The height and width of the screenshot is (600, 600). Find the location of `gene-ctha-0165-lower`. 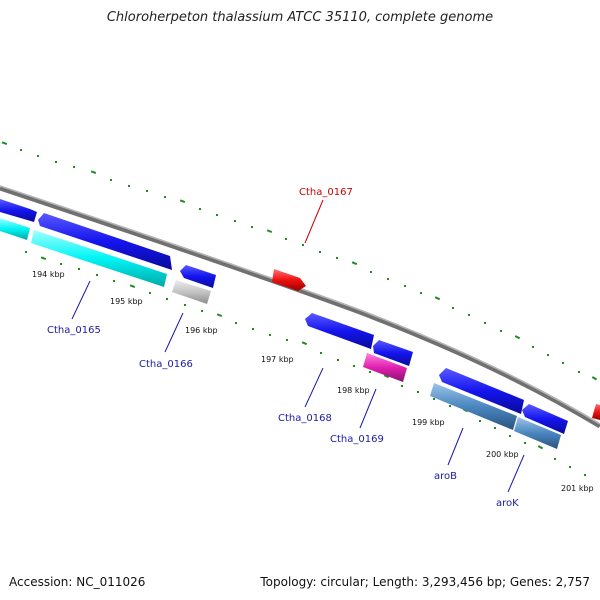

gene-ctha-0165-lower is located at coordinates (99, 258).